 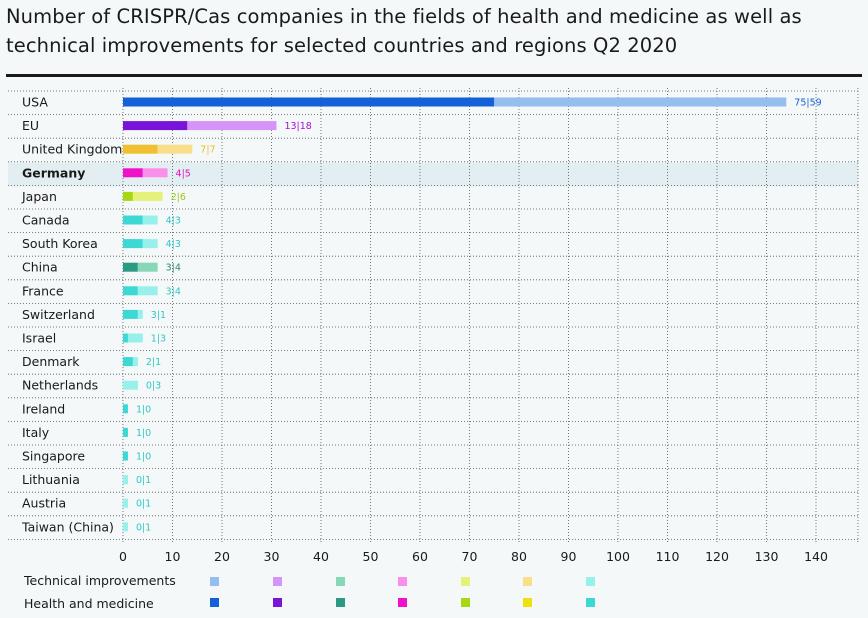 I want to click on bar-technical-netherlands, so click(x=130, y=385).